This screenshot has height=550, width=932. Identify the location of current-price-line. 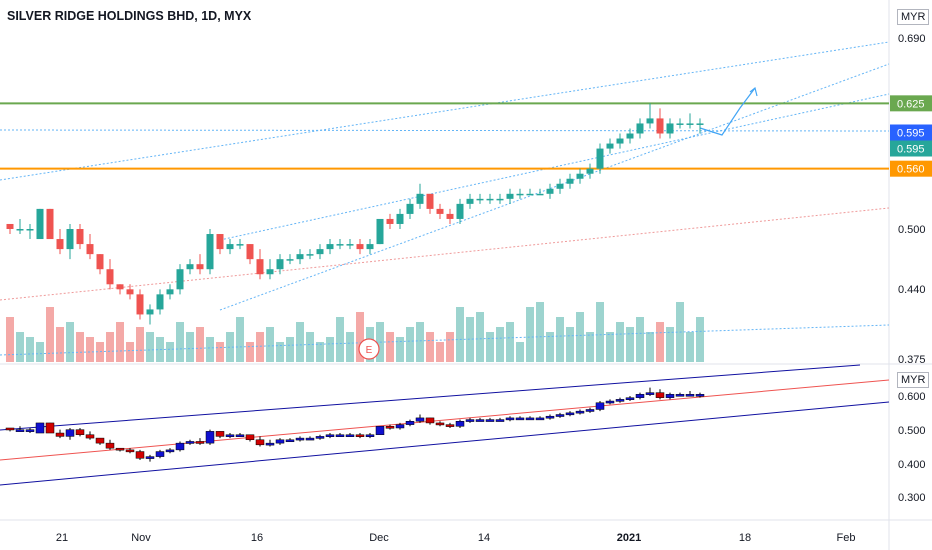
(445, 130).